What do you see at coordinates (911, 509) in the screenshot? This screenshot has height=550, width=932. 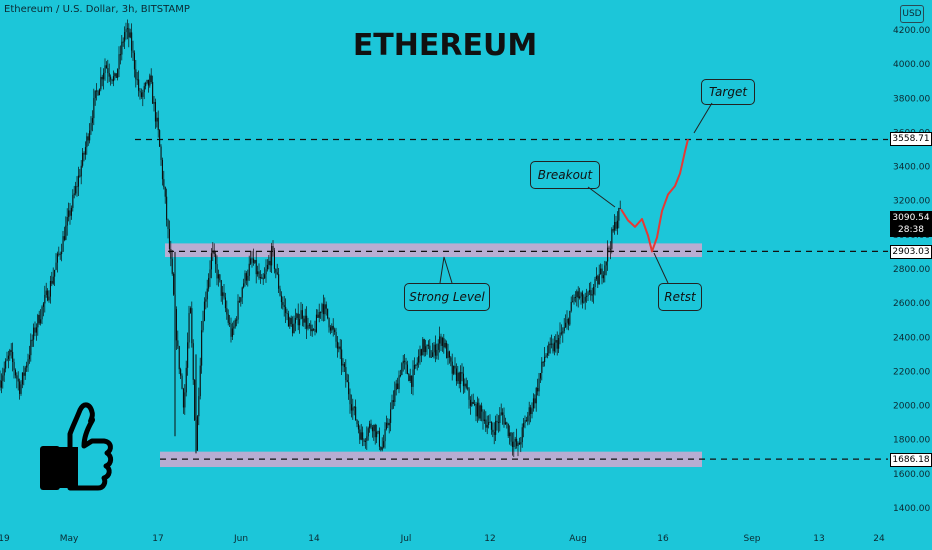 I see `y-tick-label: 1400.00` at bounding box center [911, 509].